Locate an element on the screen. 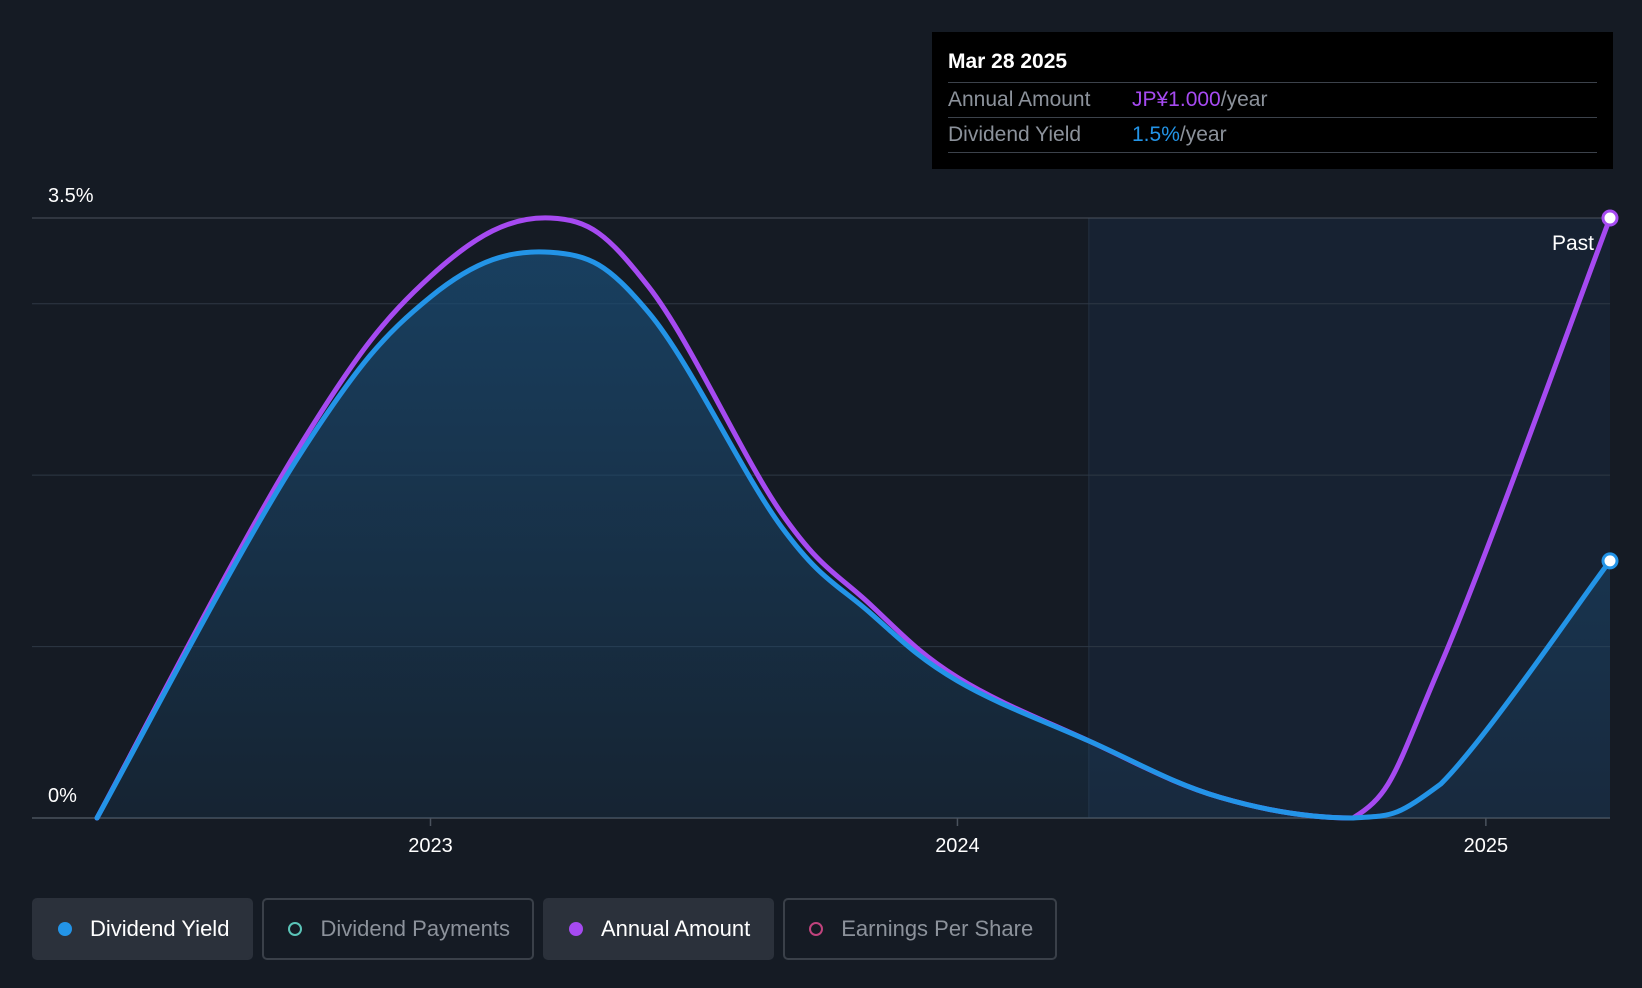 The width and height of the screenshot is (1642, 988). tooltip-label: Dividend Yield is located at coordinates (1015, 134).